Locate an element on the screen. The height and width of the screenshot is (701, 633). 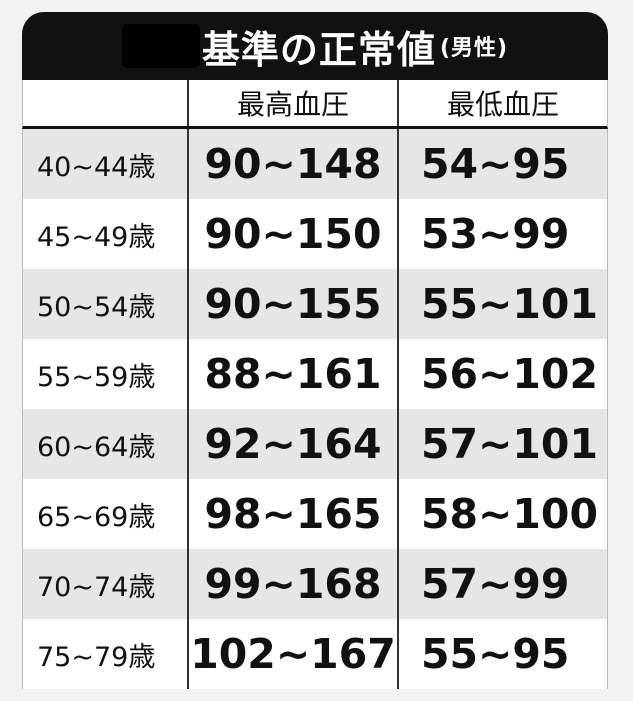
header-diastolic: 最低血圧 is located at coordinates (502, 104).